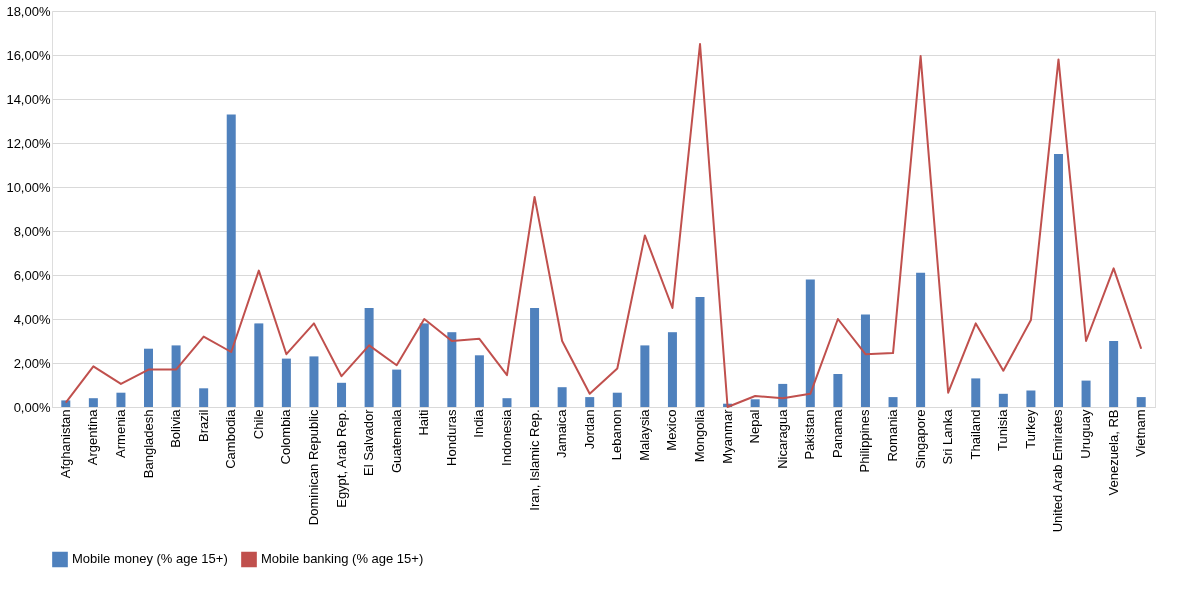  I want to click on x-tick-label: Uruguay, so click(1086, 434).